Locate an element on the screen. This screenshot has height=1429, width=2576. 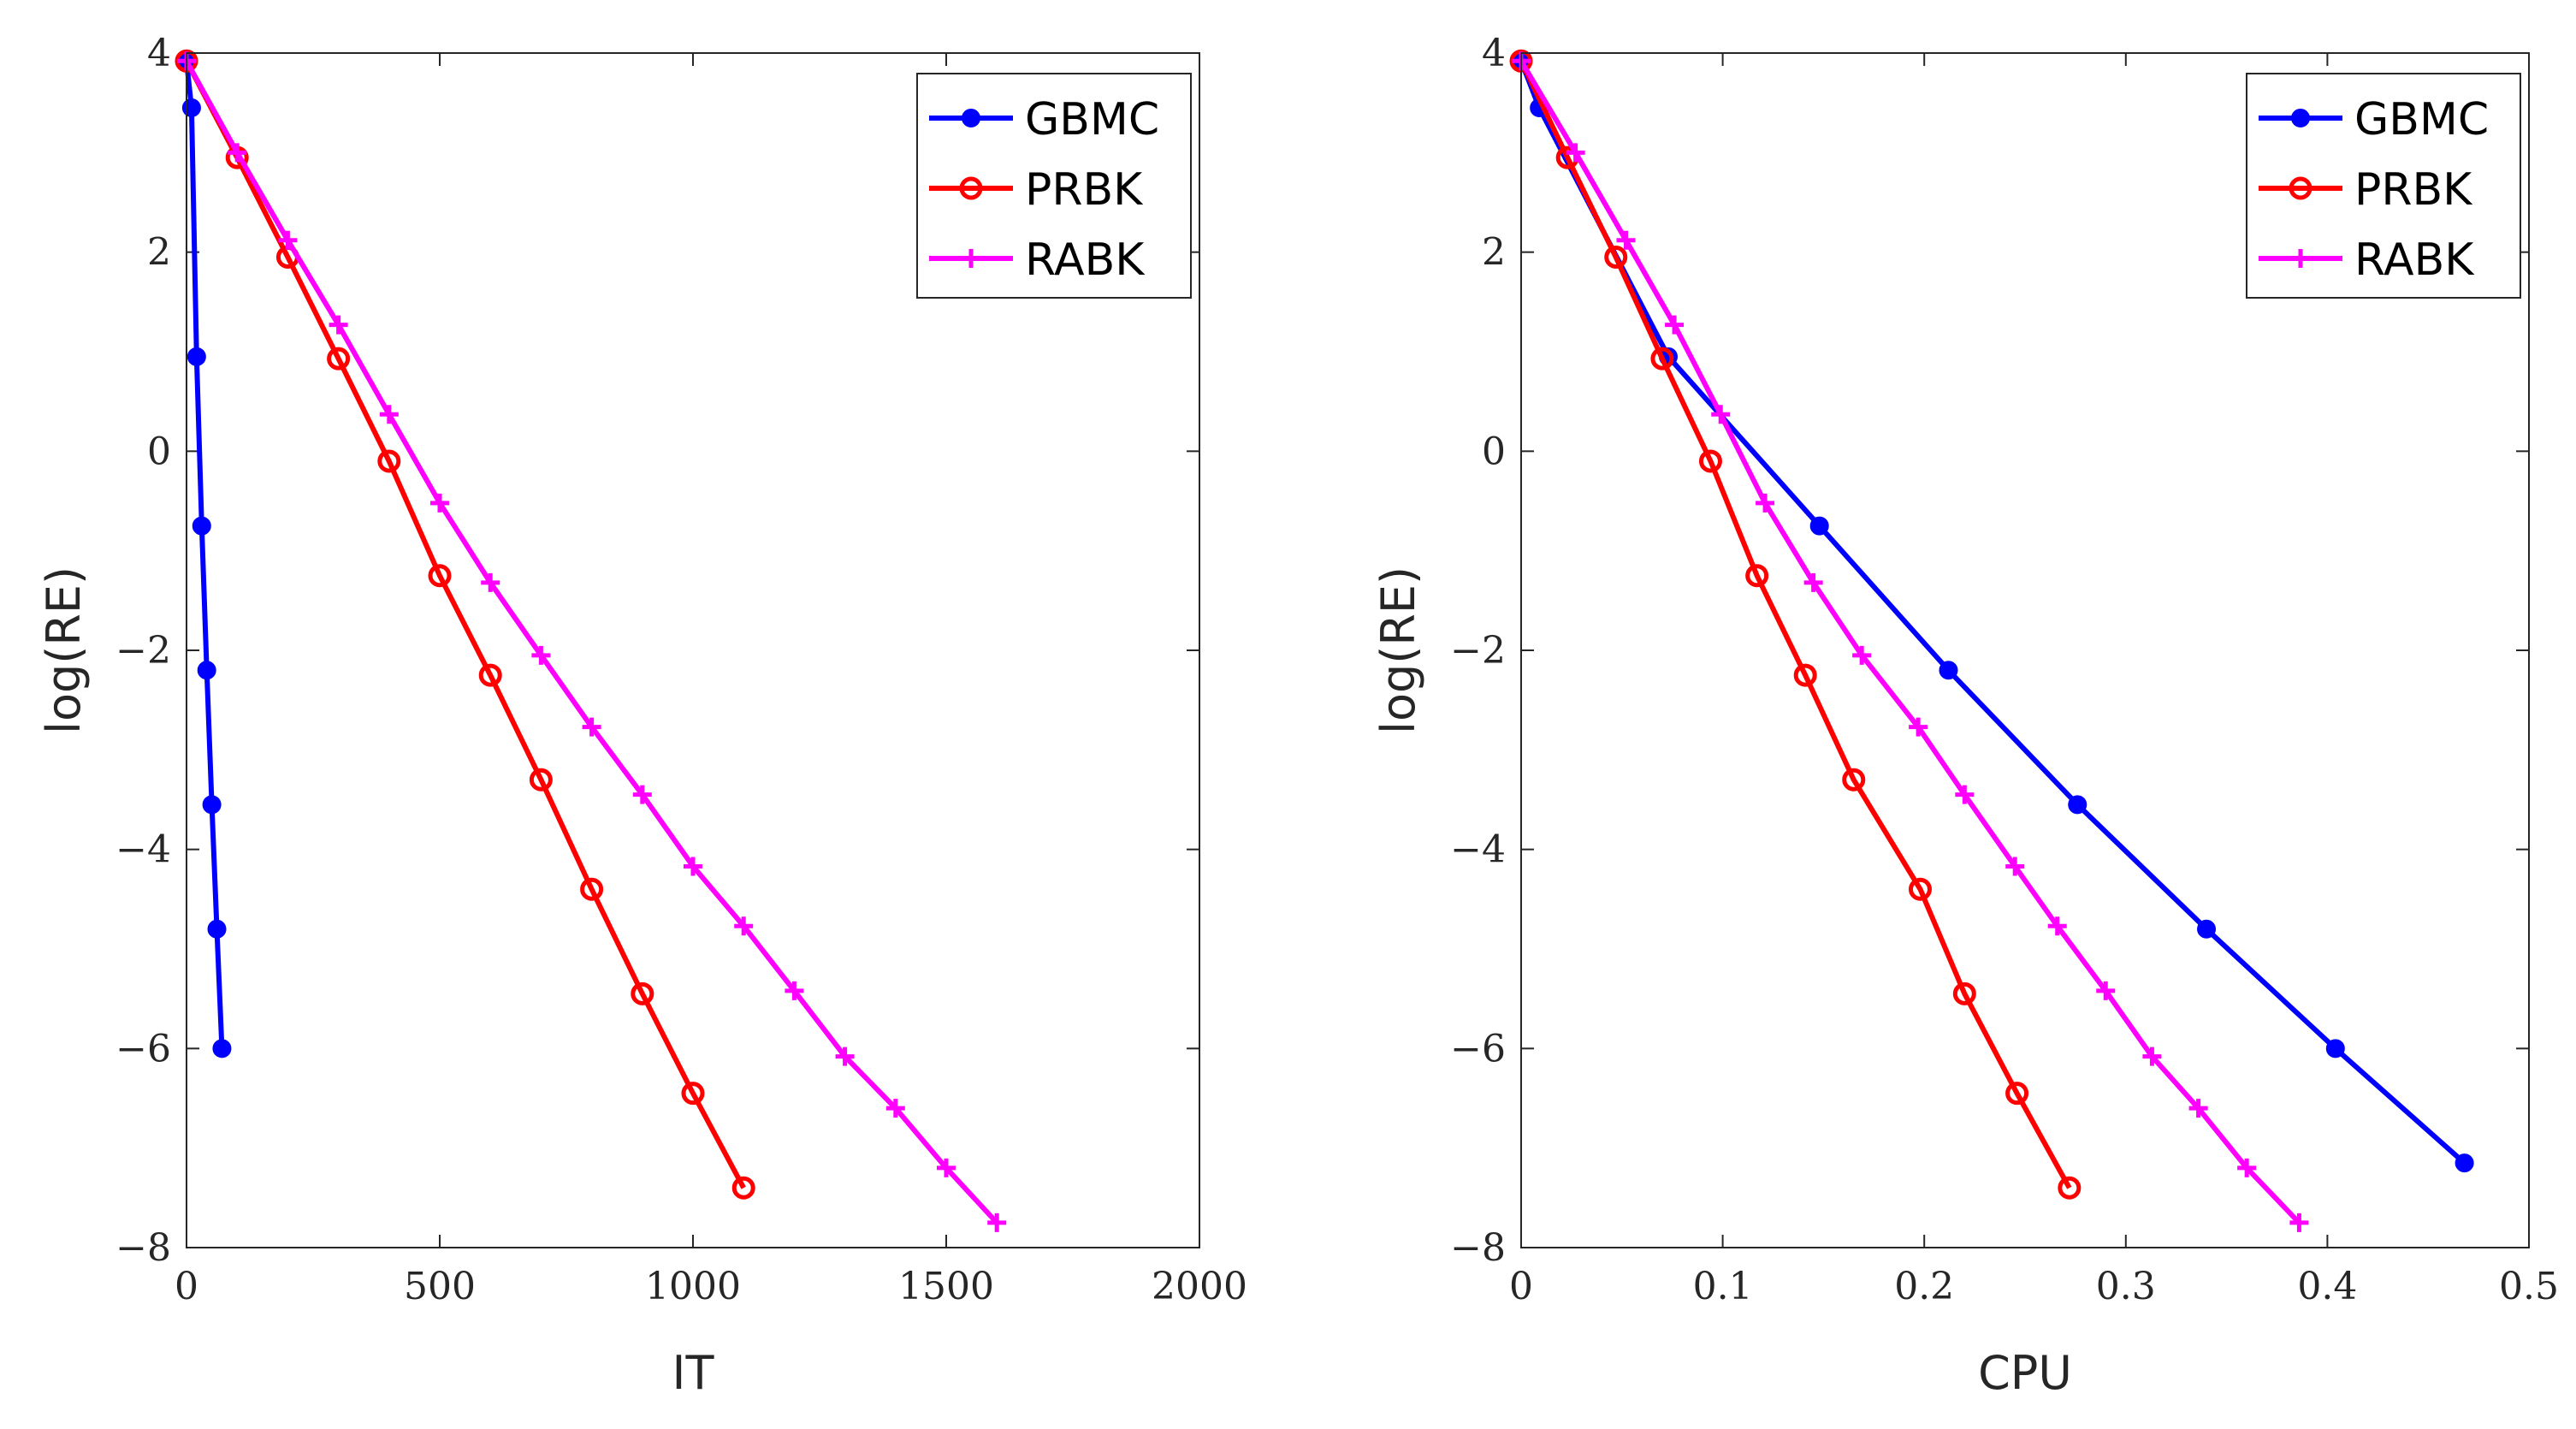
legend-entry-gbmc: GBMC is located at coordinates (1044, 119).